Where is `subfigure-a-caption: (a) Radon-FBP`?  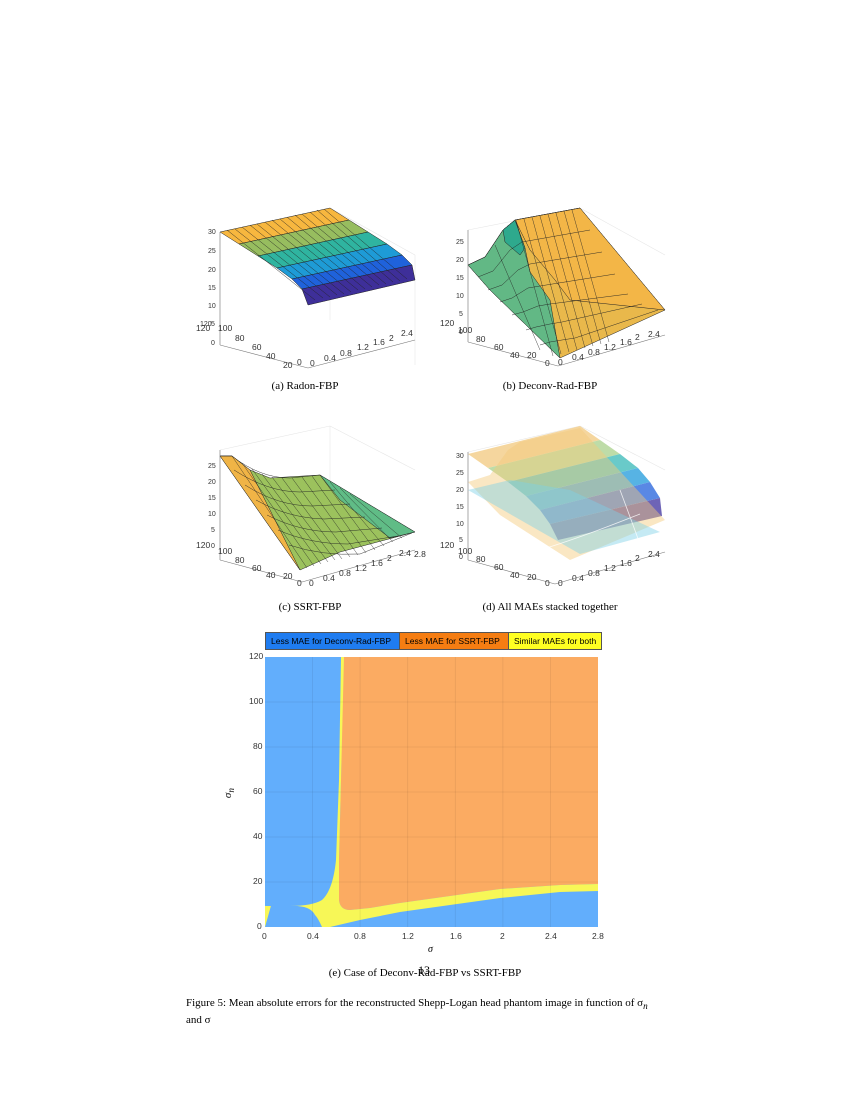 subfigure-a-caption: (a) Radon-FBP is located at coordinates (305, 386).